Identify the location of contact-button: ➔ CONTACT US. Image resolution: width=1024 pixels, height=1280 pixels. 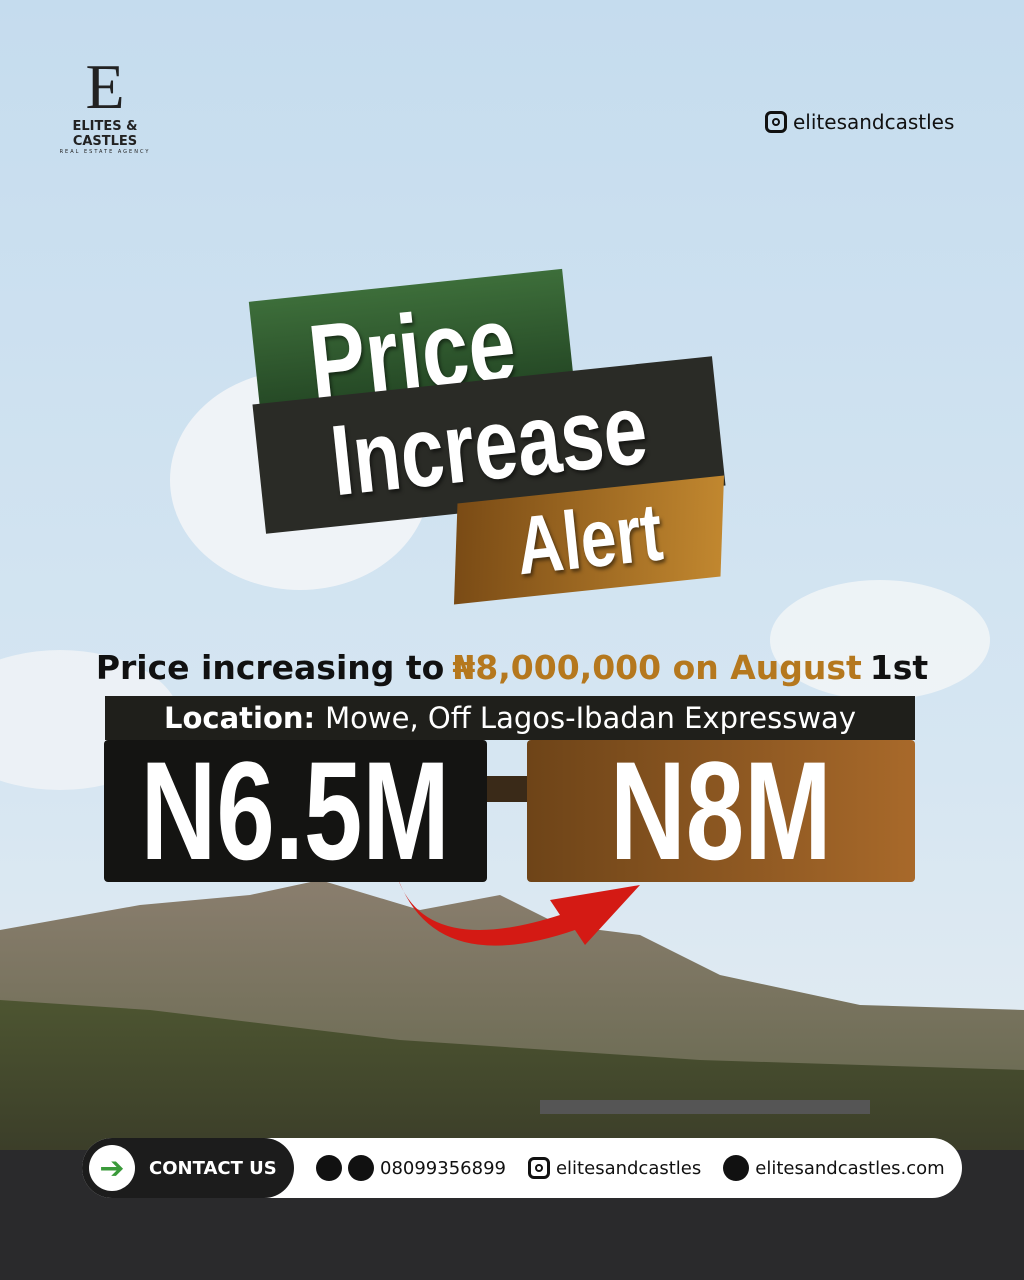
(188, 1168).